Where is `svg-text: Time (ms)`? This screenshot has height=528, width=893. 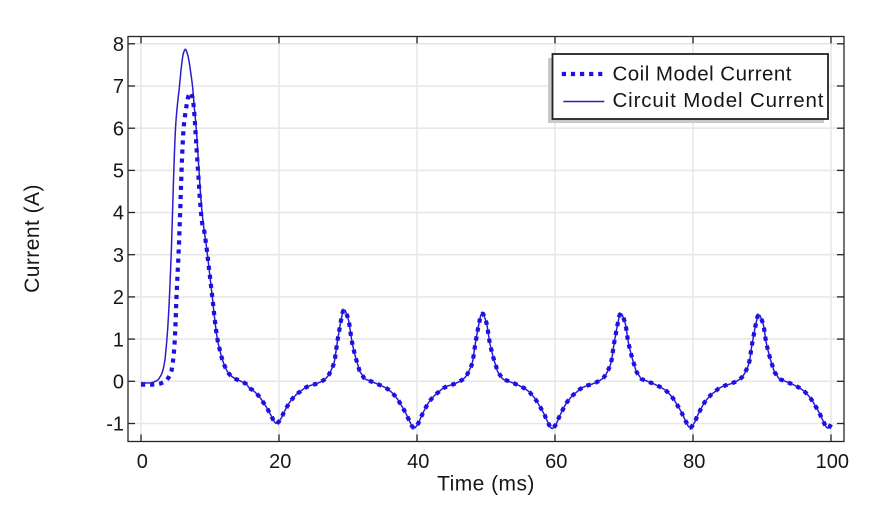
svg-text: Time (ms) is located at coordinates (486, 484).